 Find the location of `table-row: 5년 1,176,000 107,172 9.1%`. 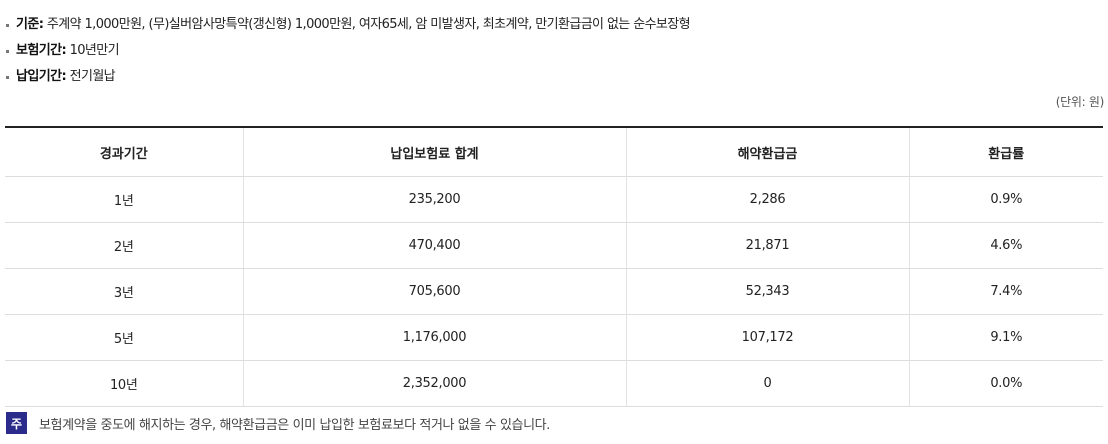

table-row: 5년 1,176,000 107,172 9.1% is located at coordinates (554, 337).